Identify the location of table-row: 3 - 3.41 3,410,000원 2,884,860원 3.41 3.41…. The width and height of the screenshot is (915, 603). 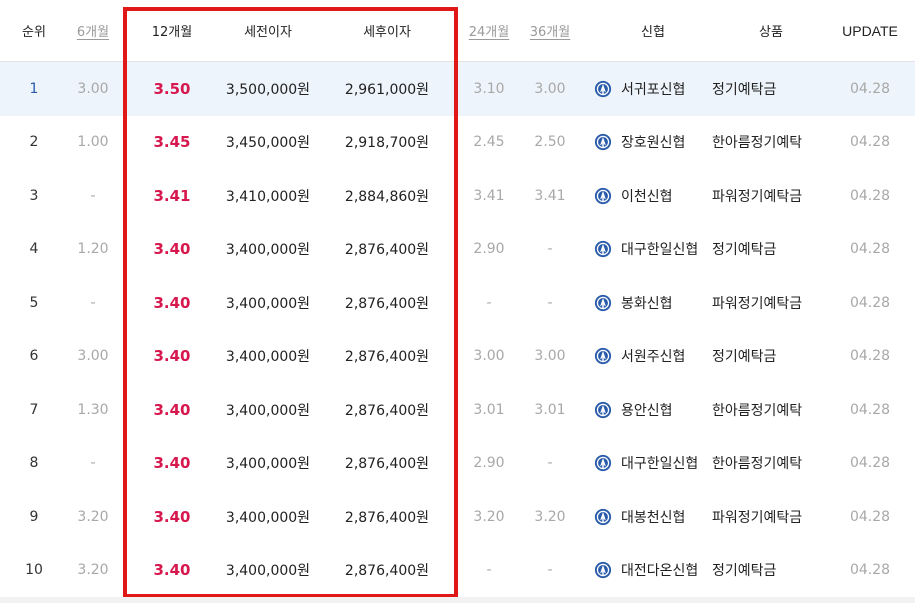
(457, 196).